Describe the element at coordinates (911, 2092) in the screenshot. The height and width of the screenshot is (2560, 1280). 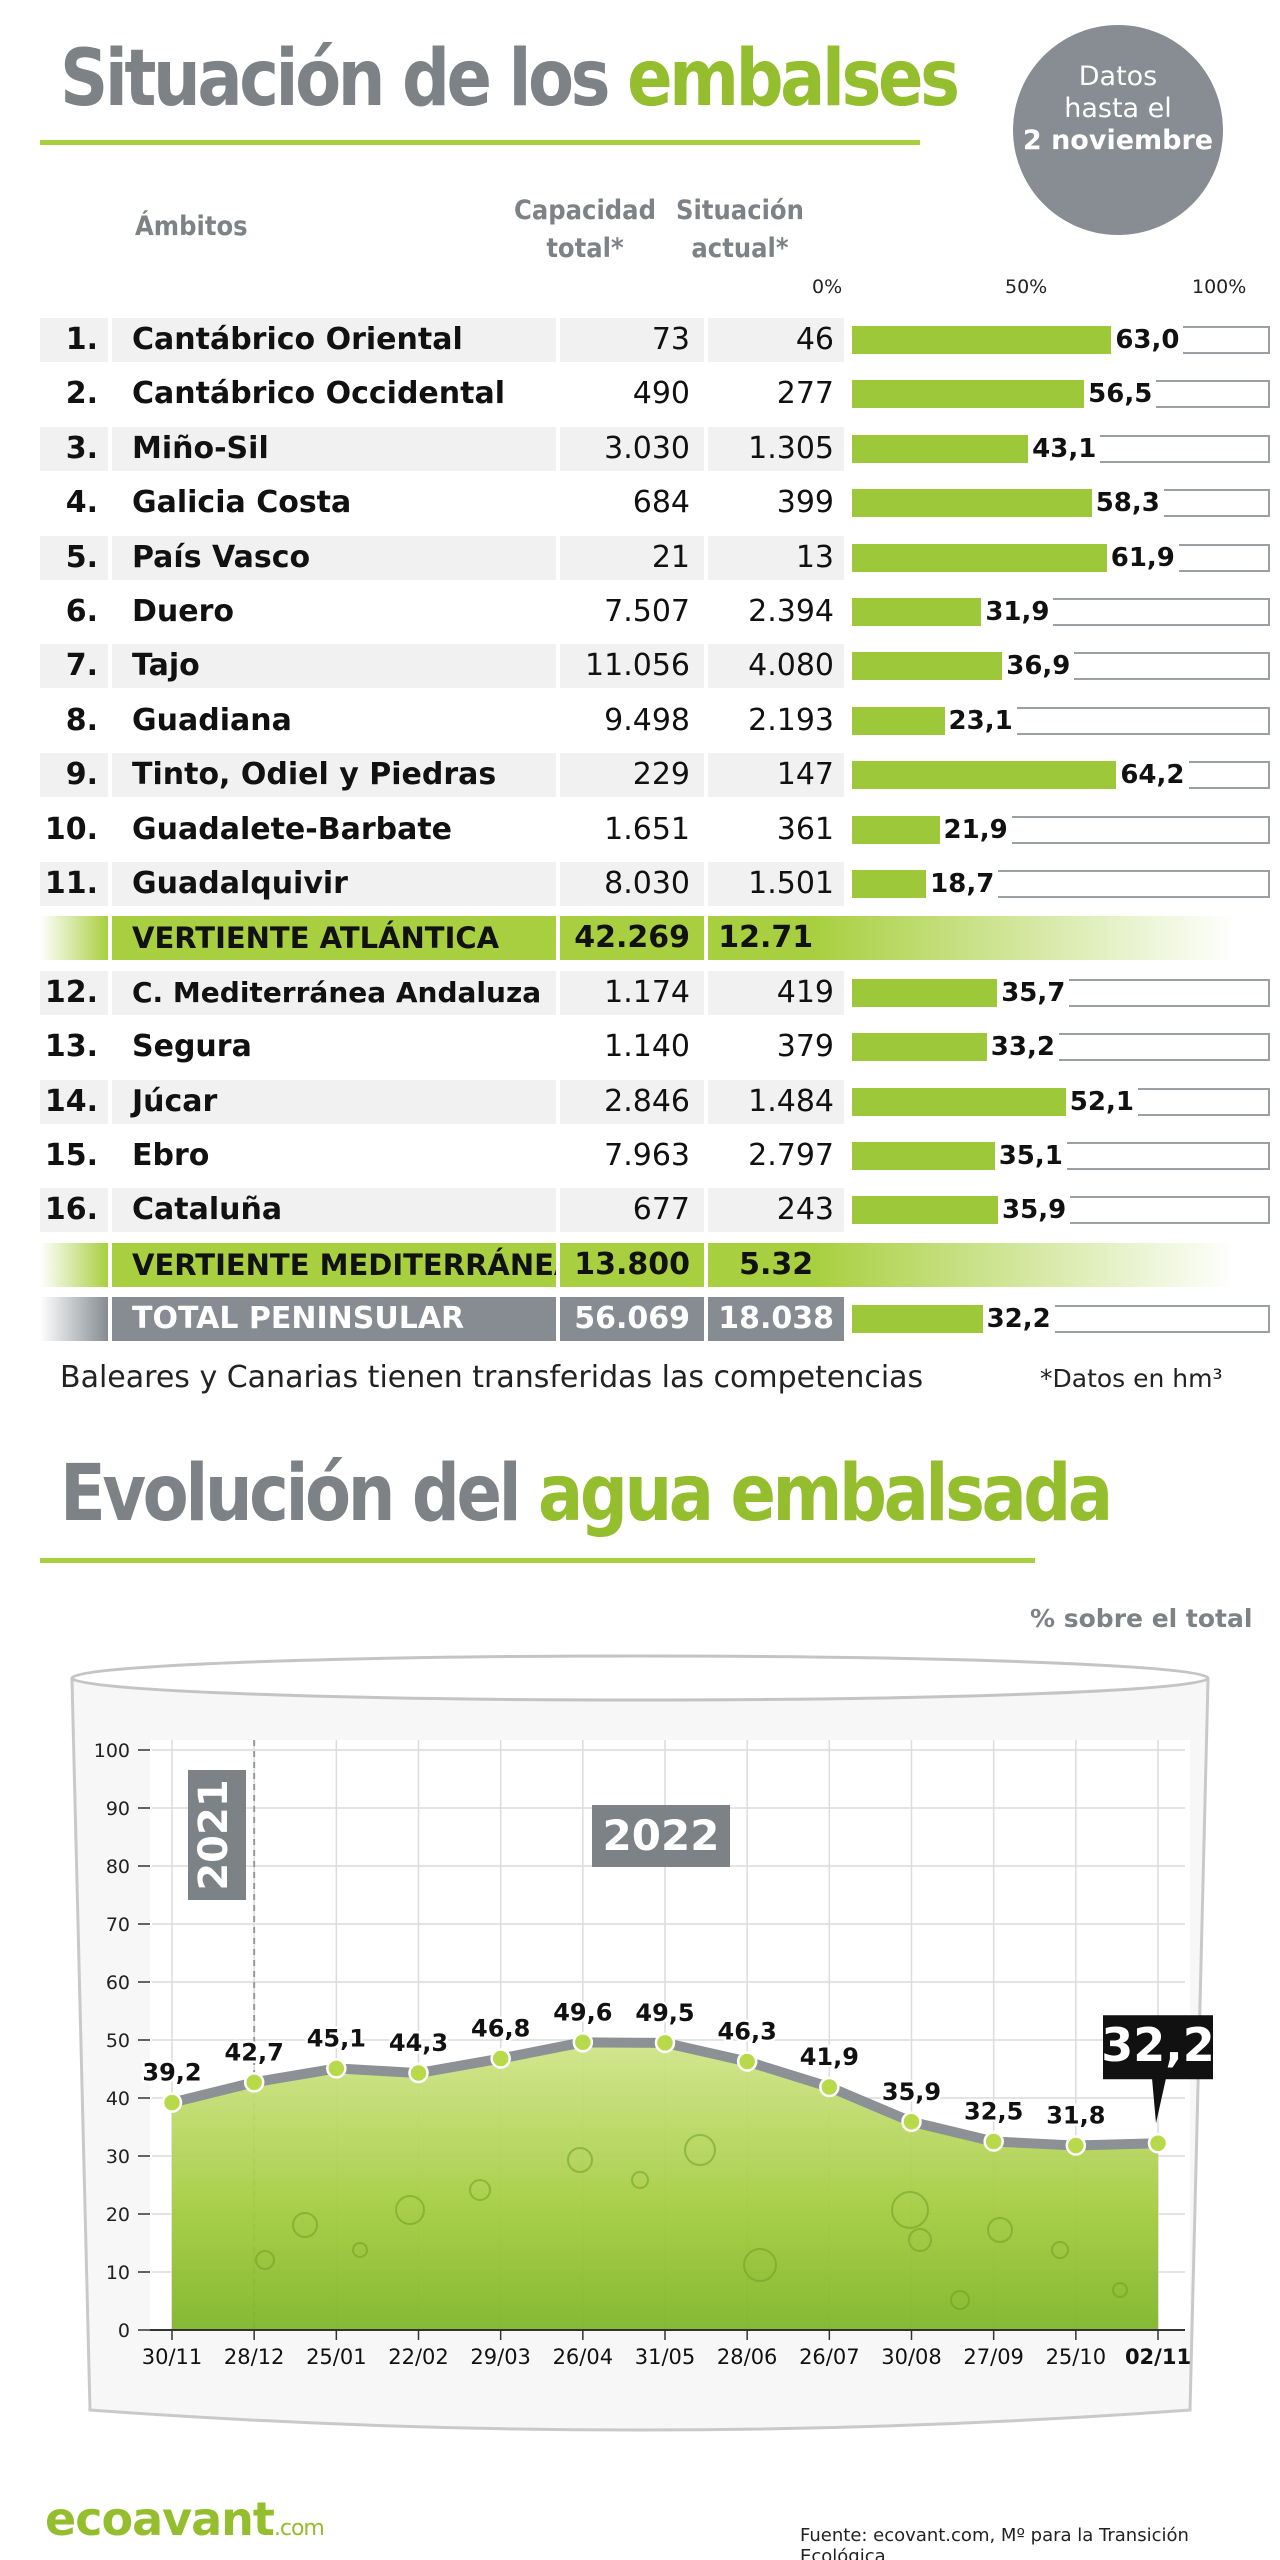
I see `data-label: 35,9` at that location.